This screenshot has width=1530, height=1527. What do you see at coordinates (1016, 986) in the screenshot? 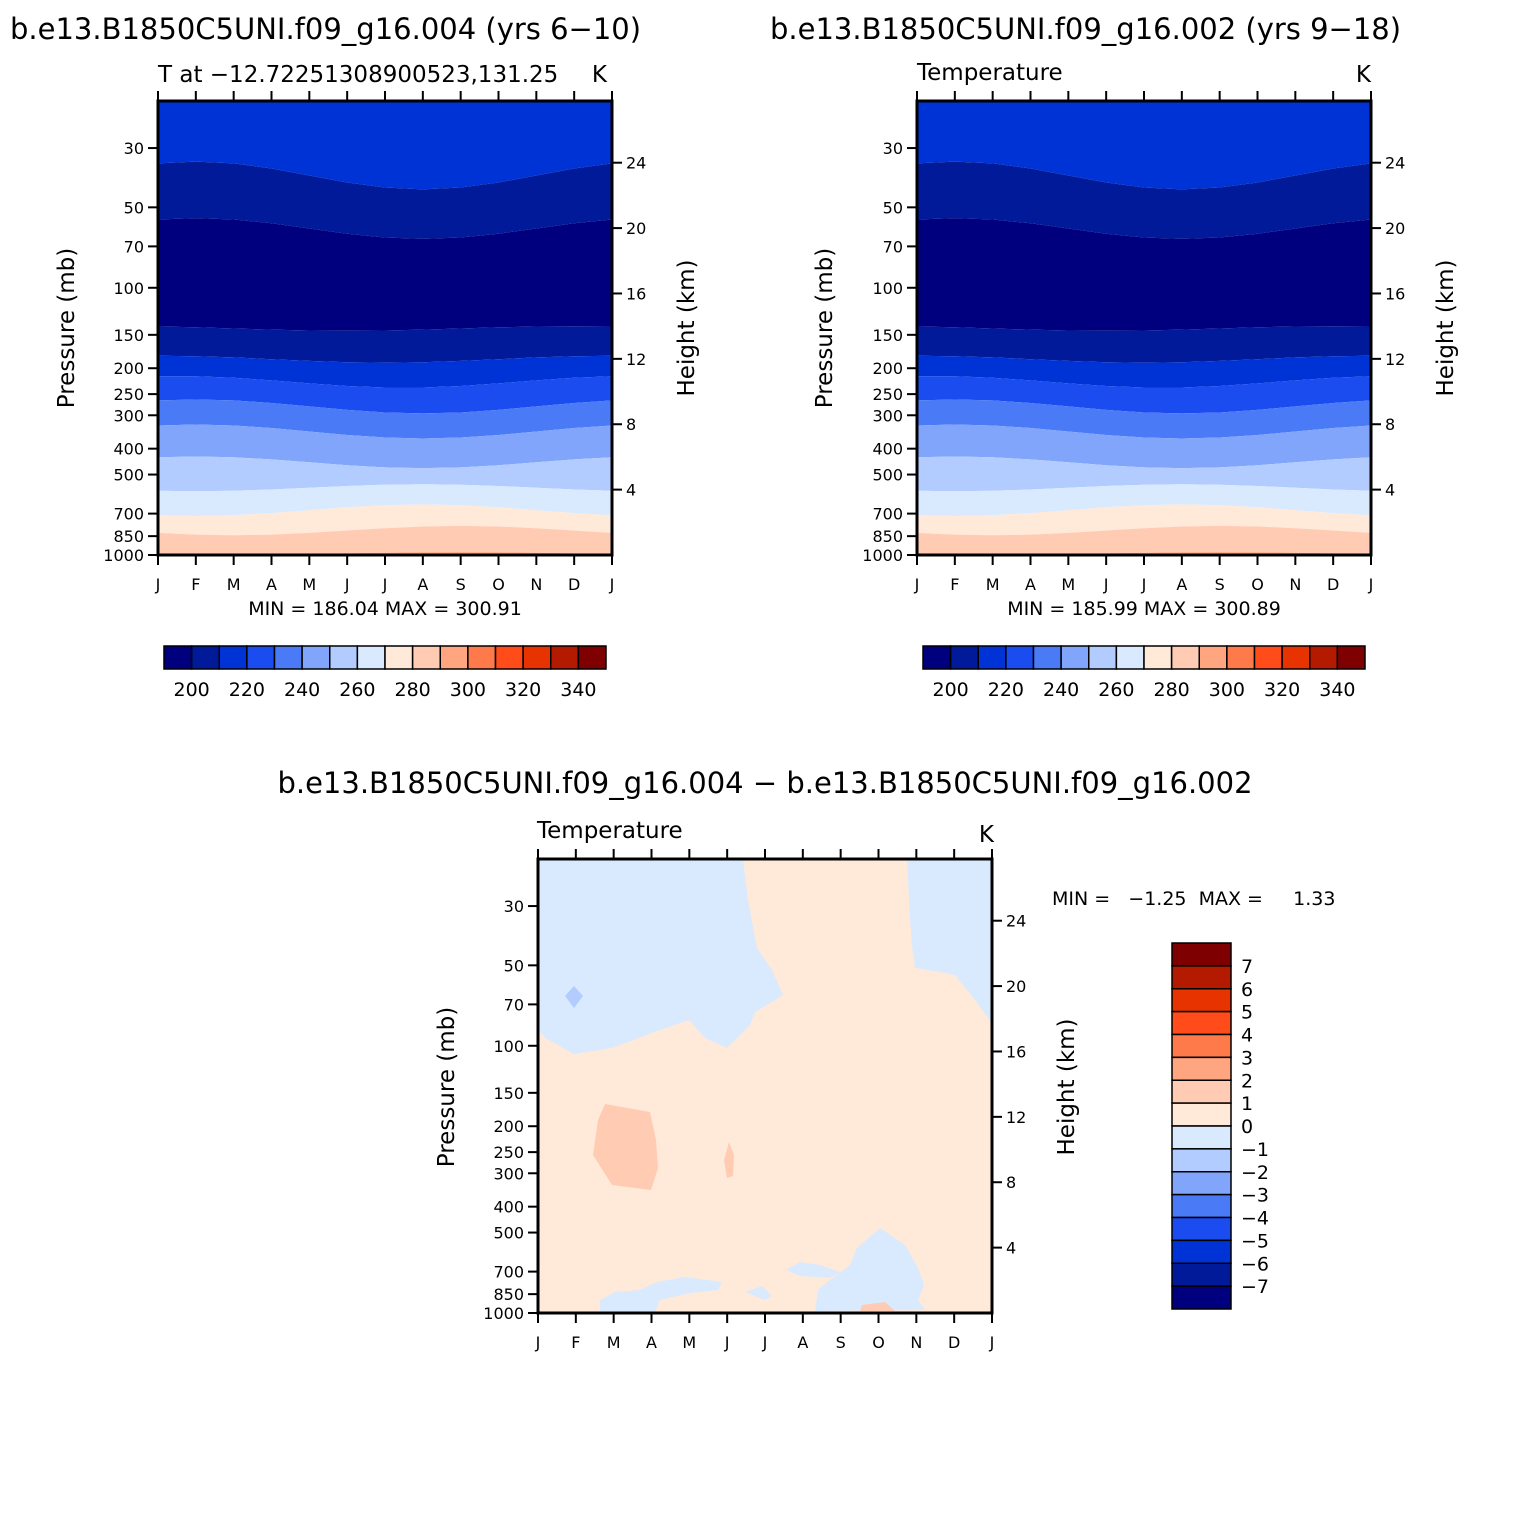
I see `diff-height-tick-label: 20` at bounding box center [1016, 986].